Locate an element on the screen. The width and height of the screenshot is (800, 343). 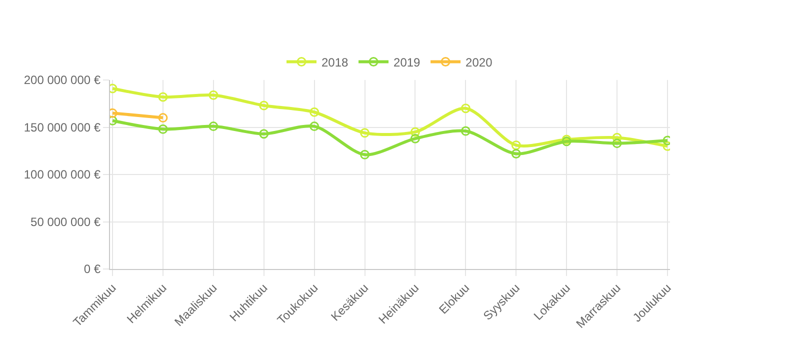
legend-label: 2018 is located at coordinates (335, 62).